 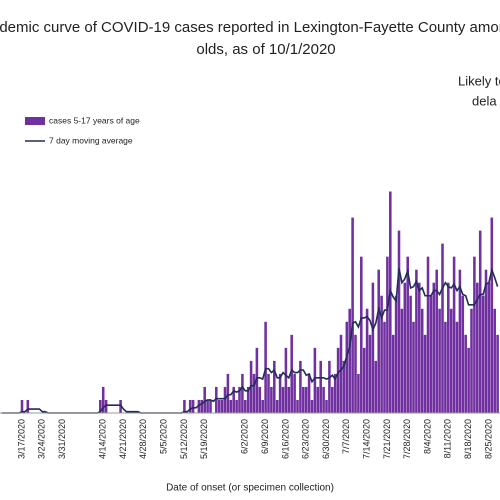 I want to click on x-tick-label: 6/9/2020, so click(x=265, y=436).